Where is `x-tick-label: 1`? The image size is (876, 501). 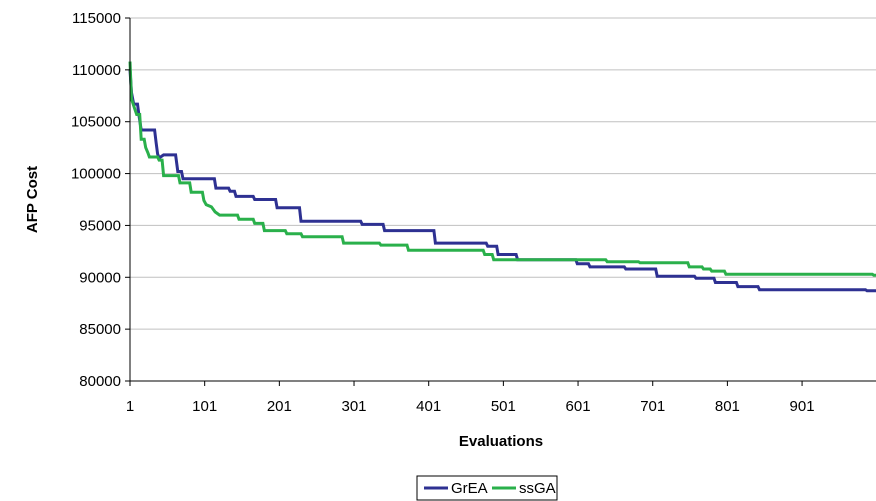 x-tick-label: 1 is located at coordinates (130, 406).